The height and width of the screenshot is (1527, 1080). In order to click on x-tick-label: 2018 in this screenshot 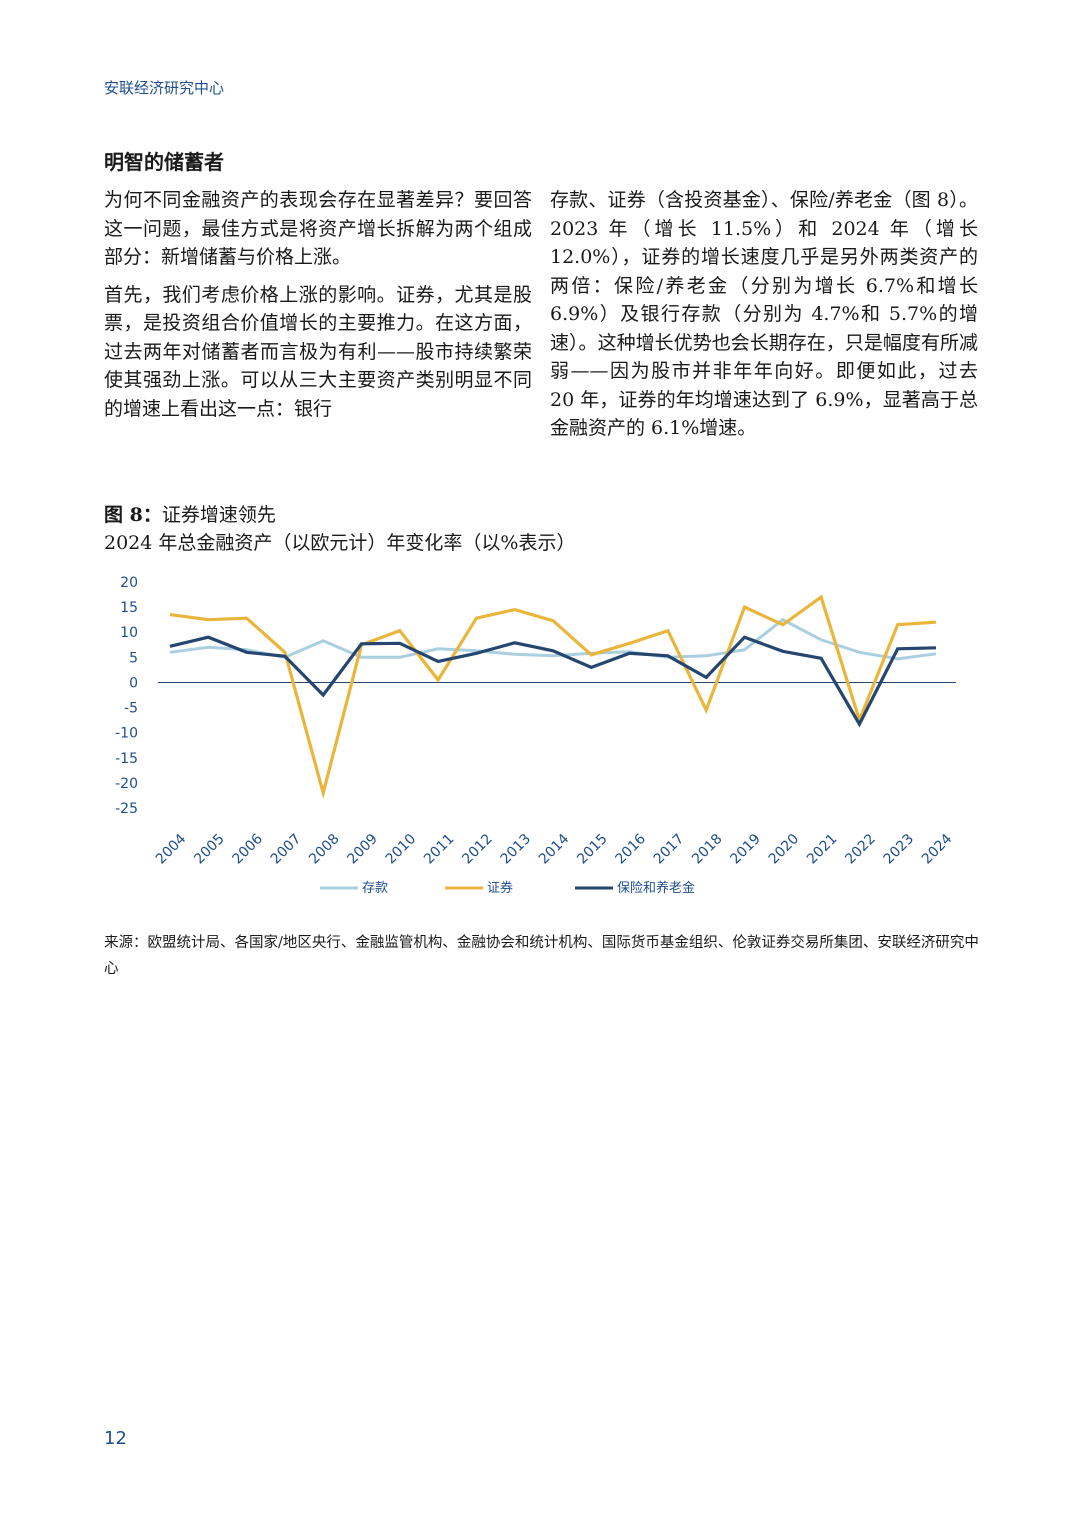, I will do `click(707, 849)`.